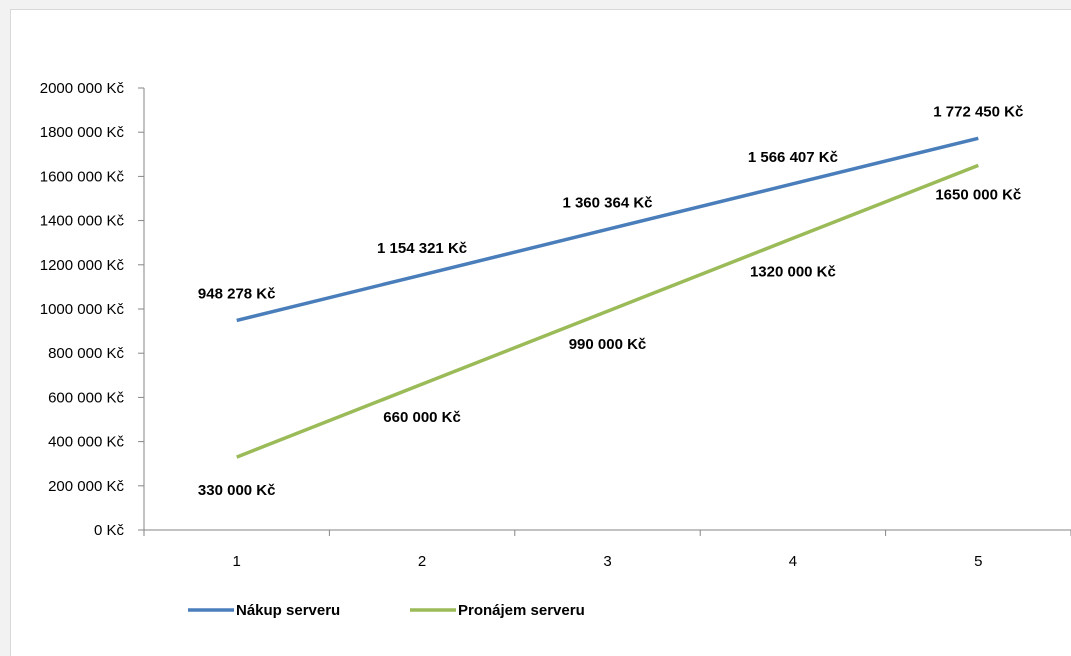 This screenshot has width=1071, height=656. I want to click on y-tick-label: 2000 000 Kč, so click(82, 88).